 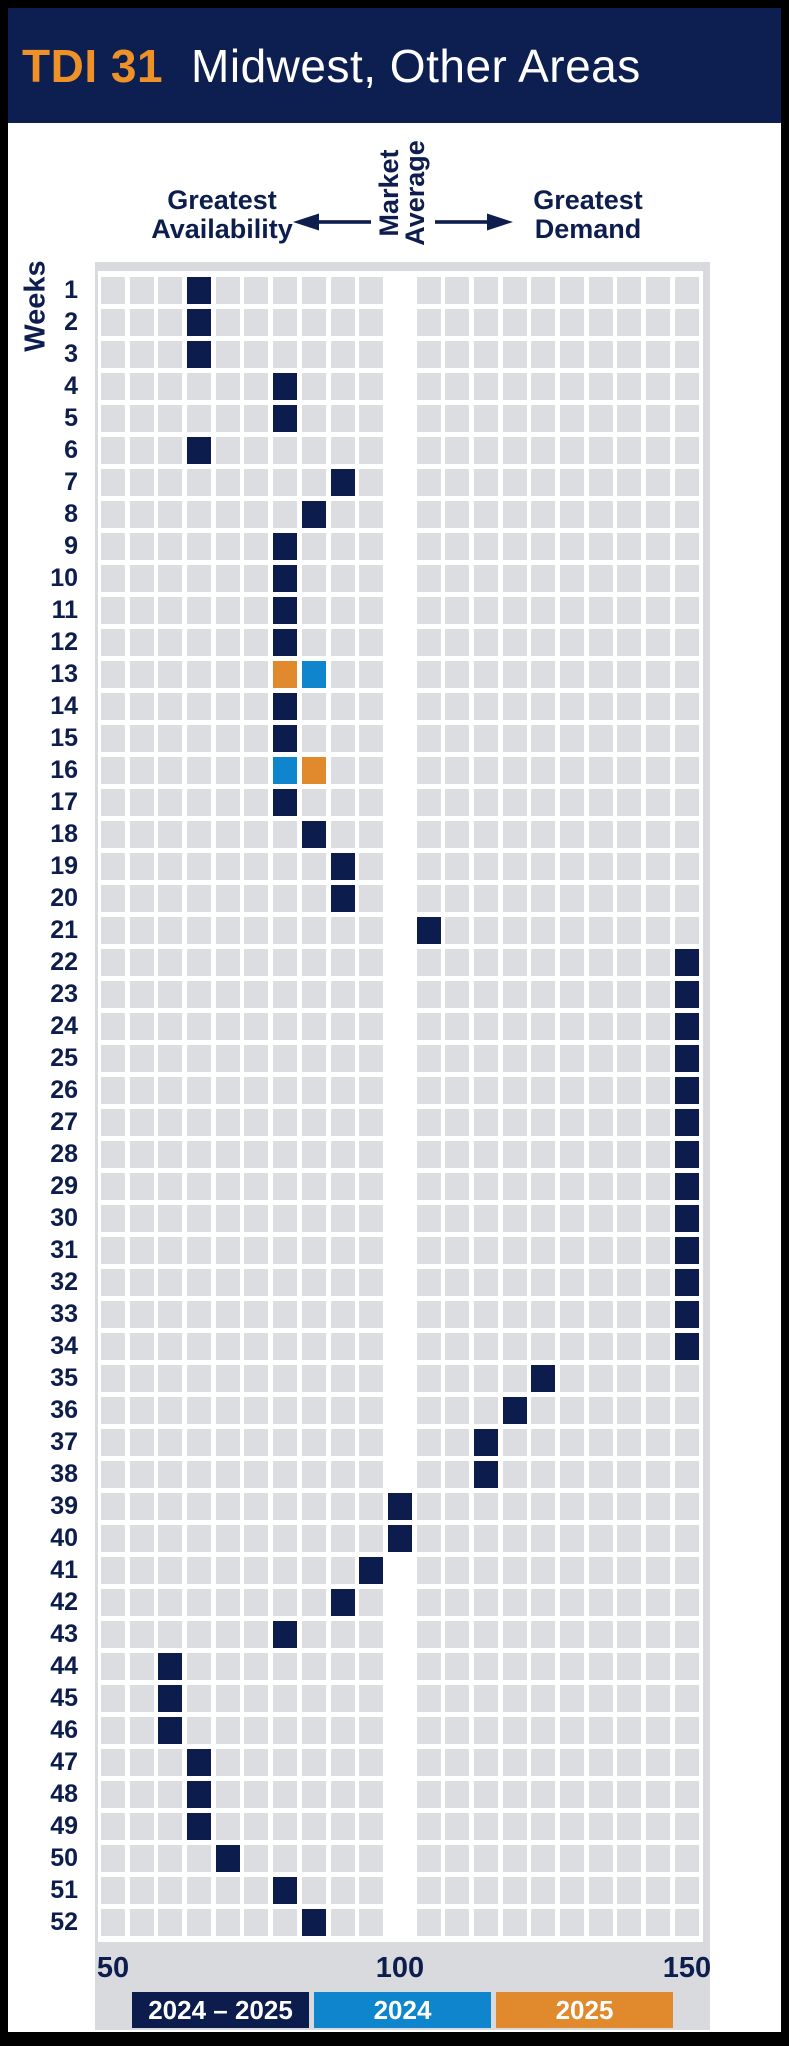 I want to click on title-bar: TDI 31 Midwest, Other Areas, so click(x=394, y=65).